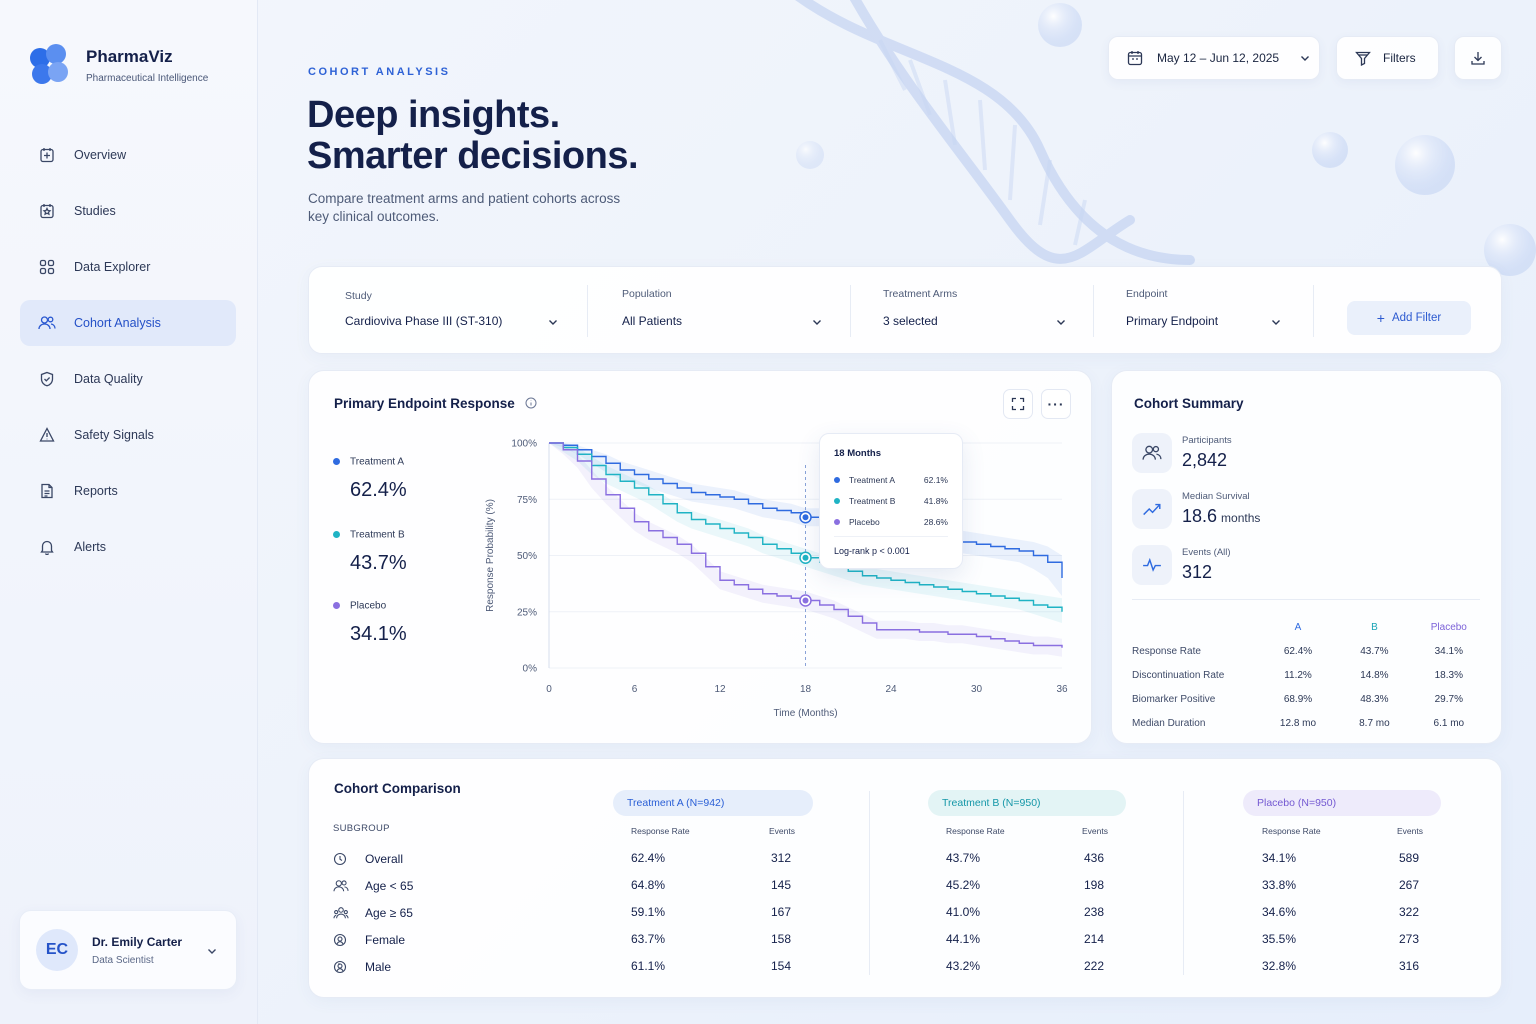 The width and height of the screenshot is (1536, 1024). Describe the element at coordinates (1399, 58) in the screenshot. I see `filters-label: Filters` at that location.